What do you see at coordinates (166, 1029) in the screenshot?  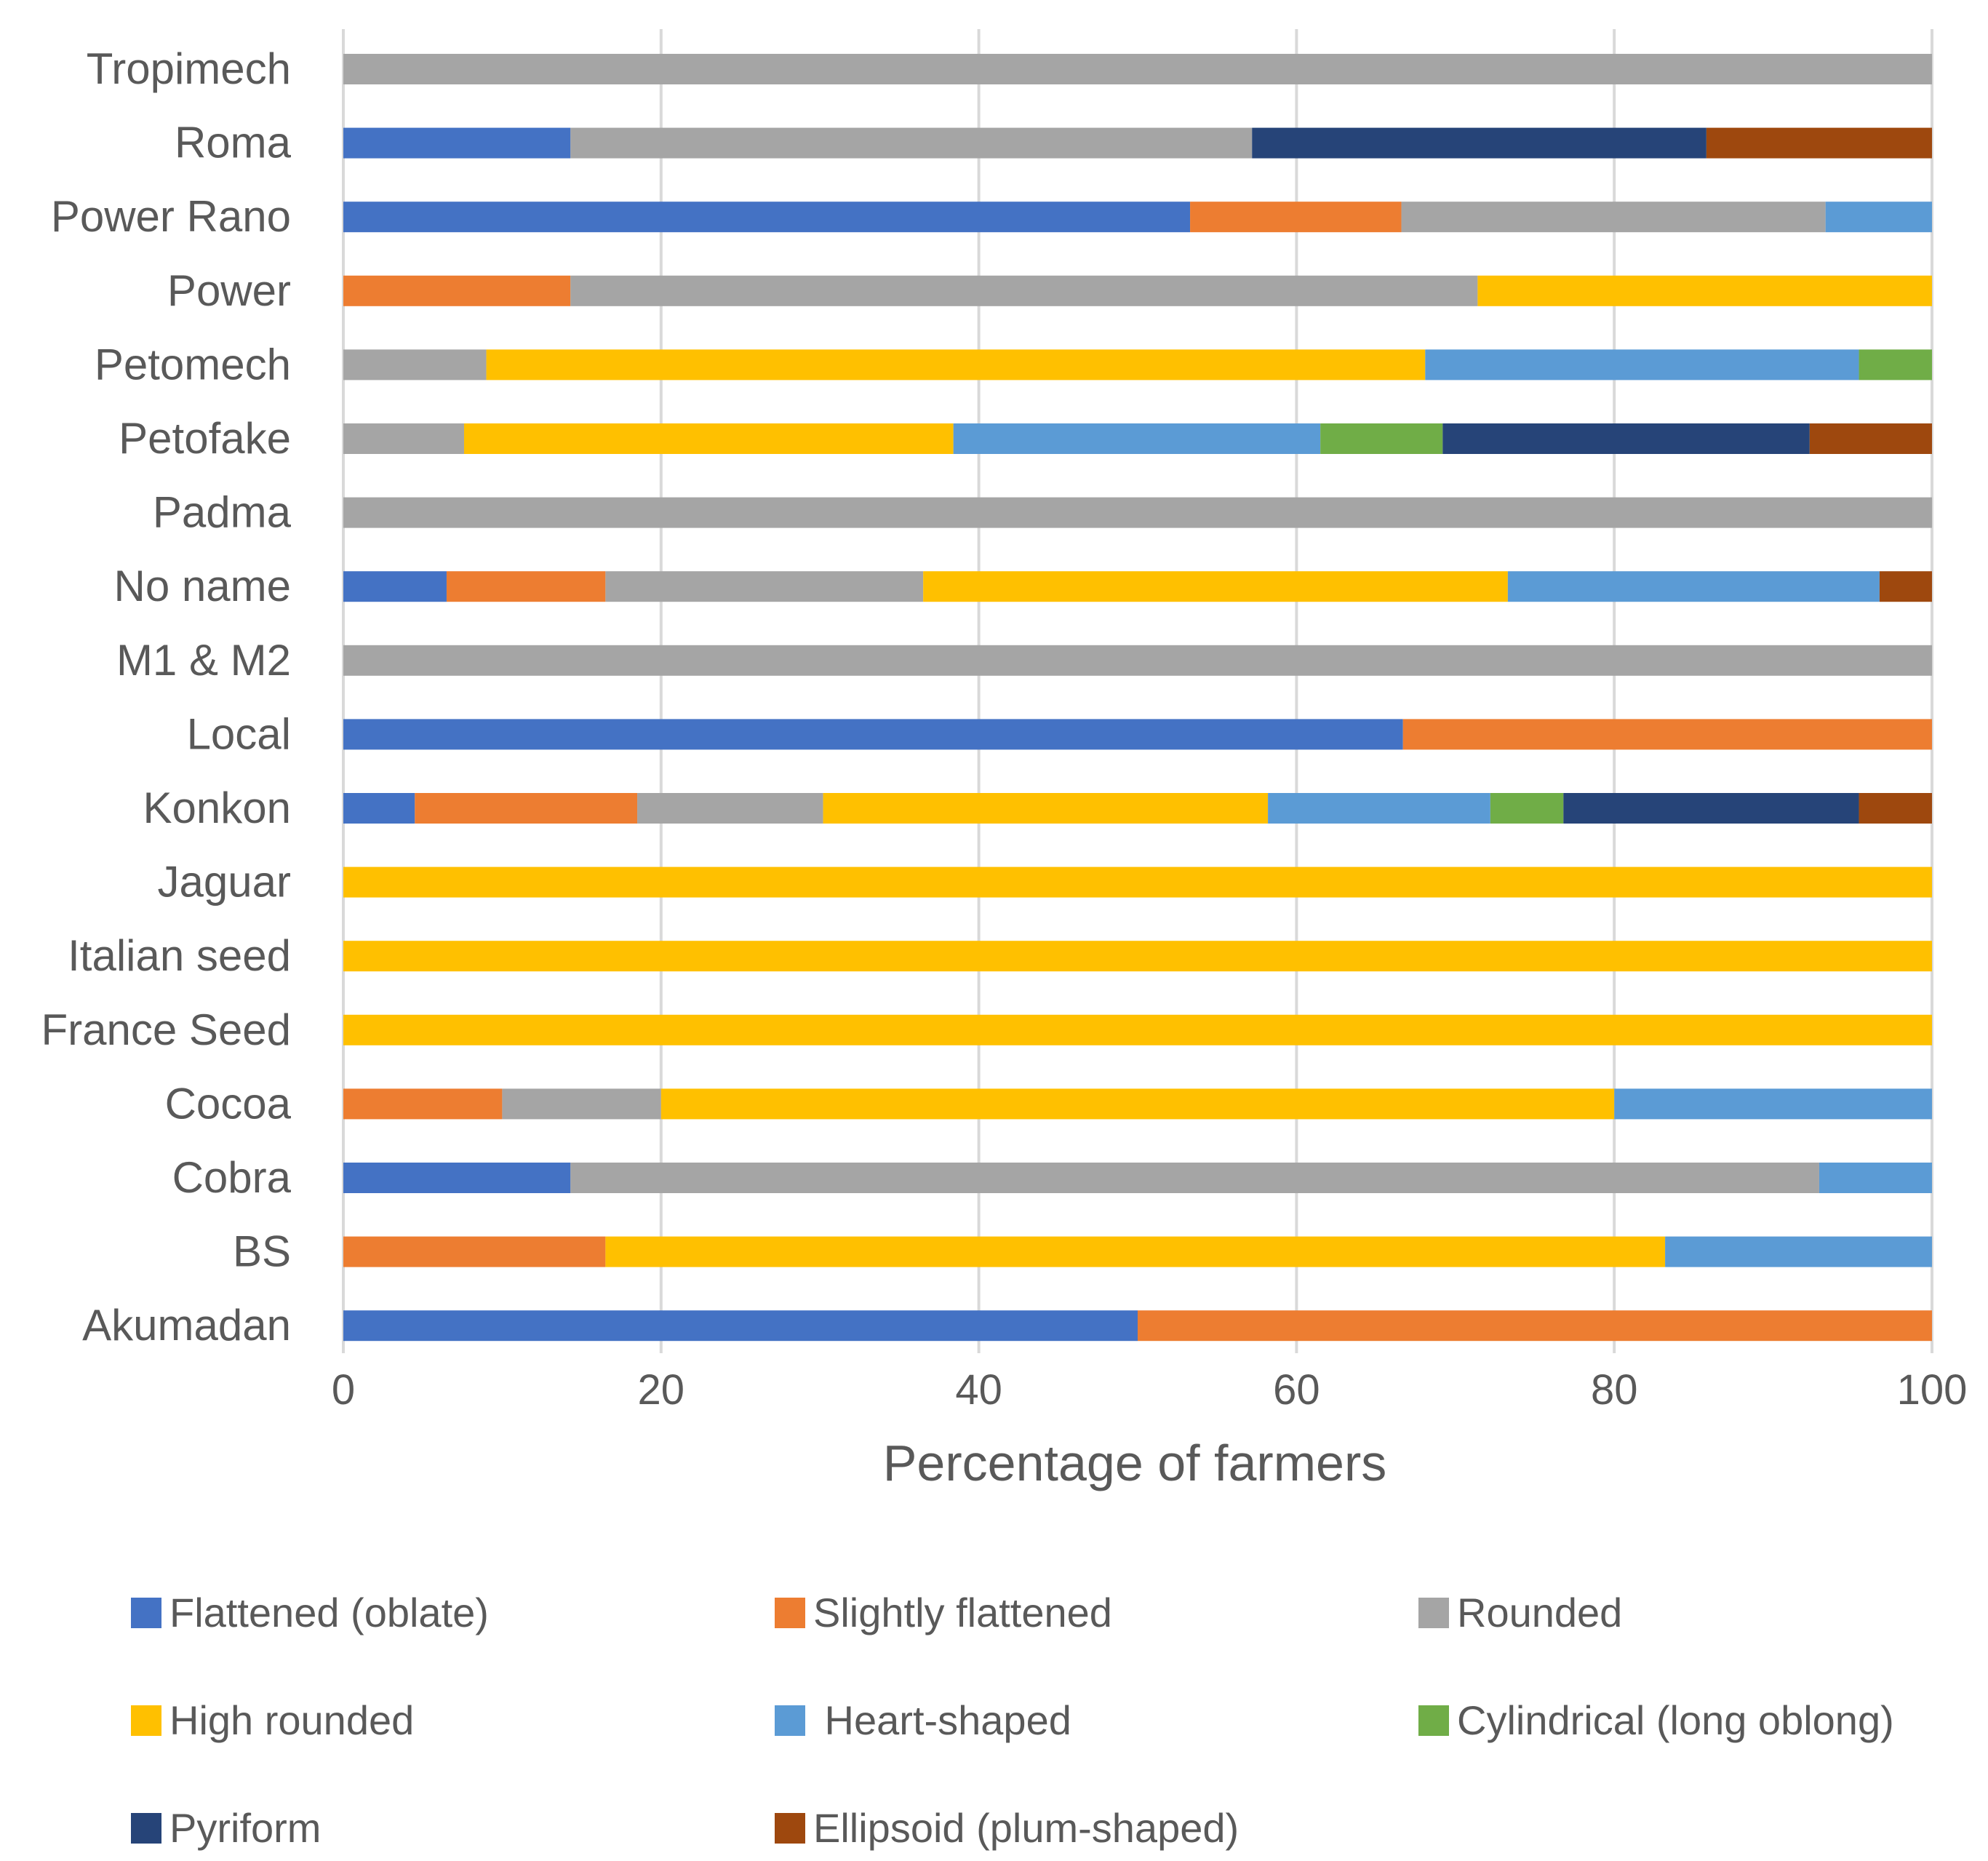 I see `category-label-france-seed: France Seed` at bounding box center [166, 1029].